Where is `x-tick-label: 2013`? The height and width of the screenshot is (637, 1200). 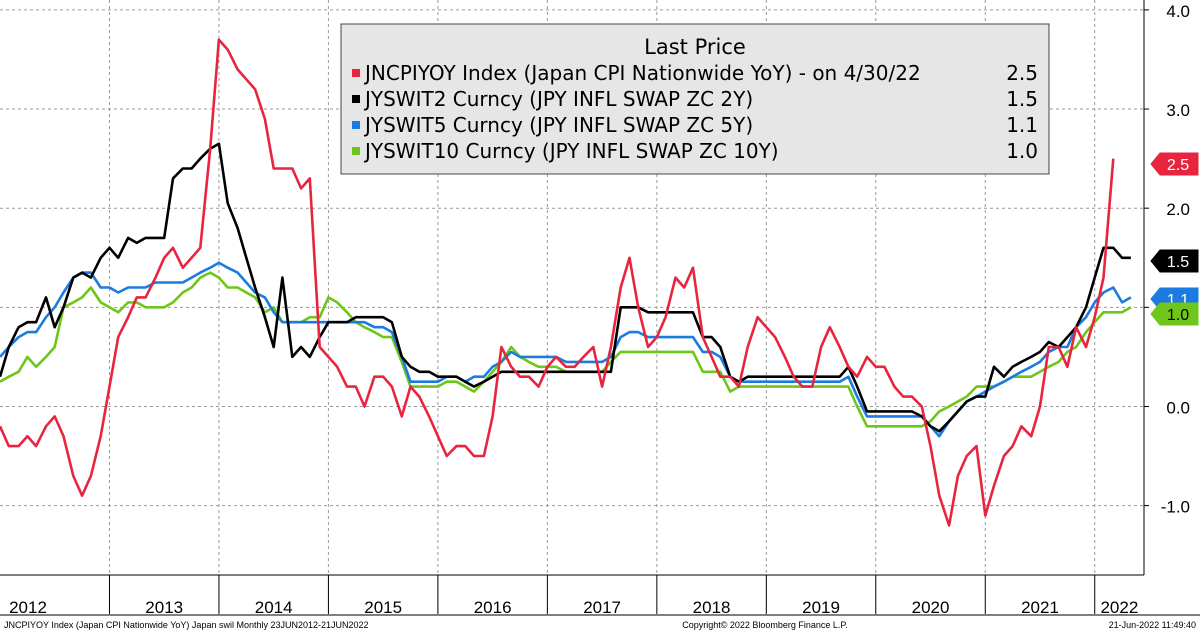
x-tick-label: 2013 is located at coordinates (164, 607).